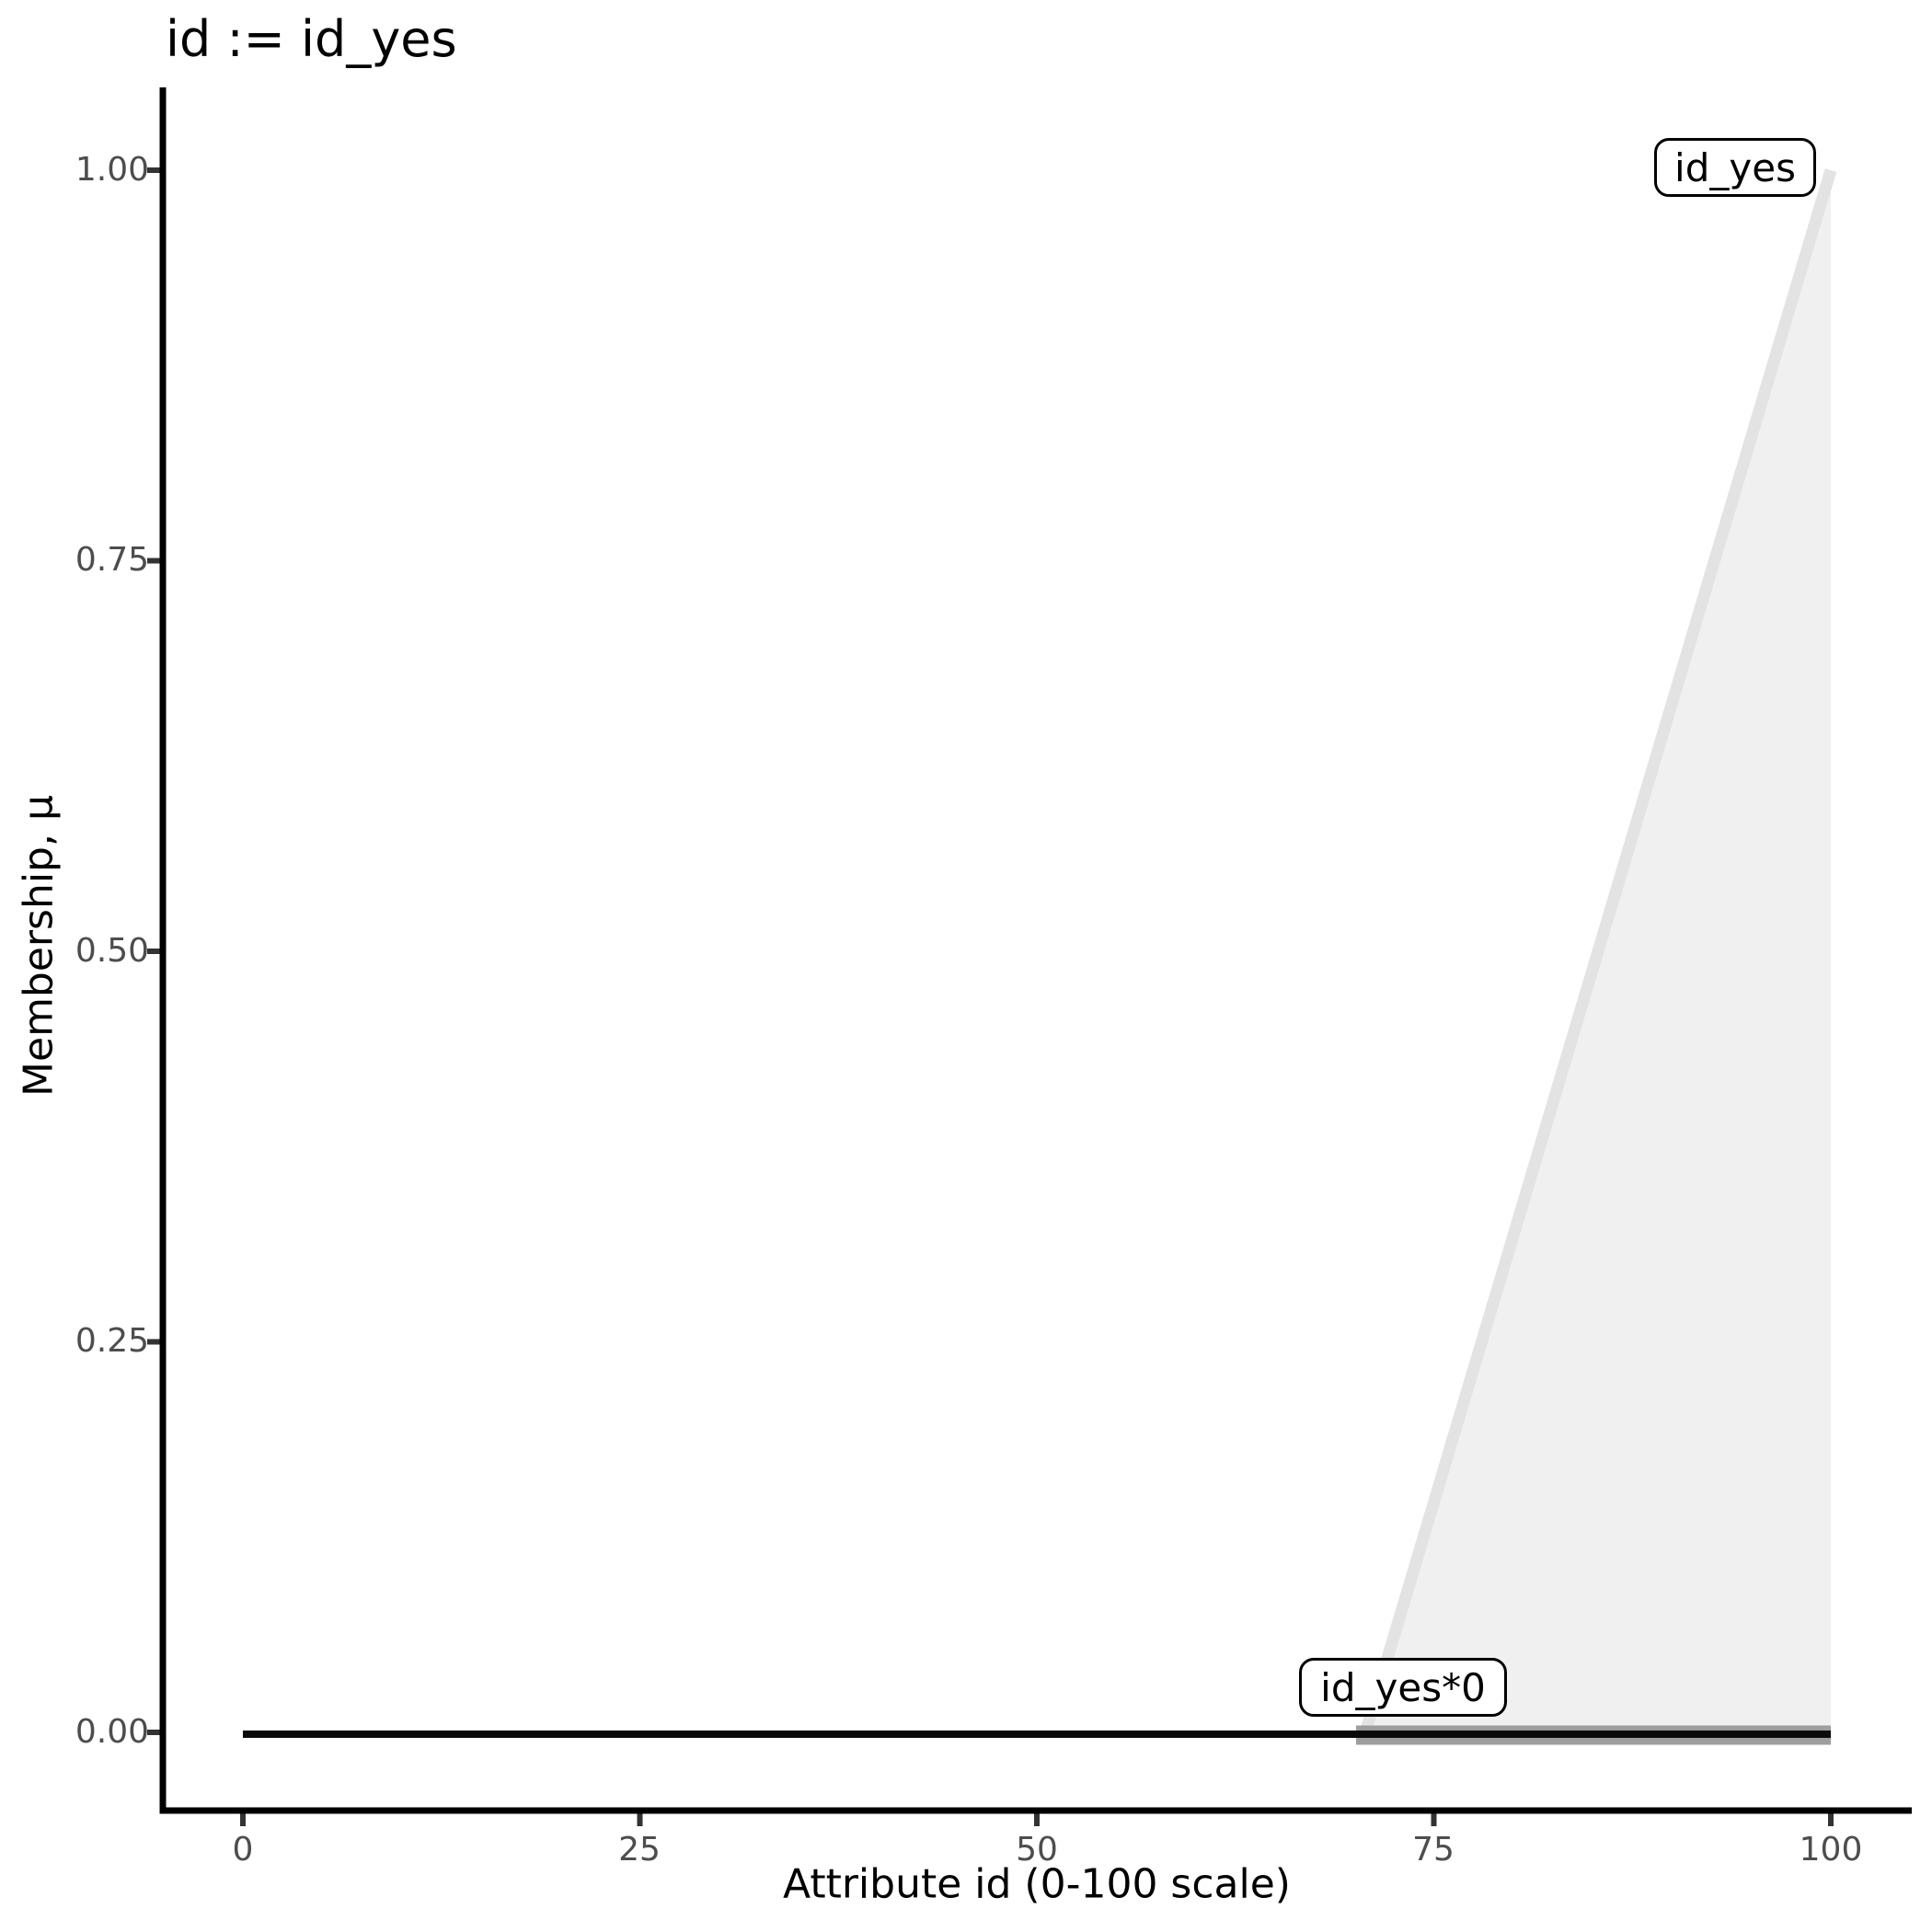  I want to click on y-tick-label: 1.00, so click(112, 170).